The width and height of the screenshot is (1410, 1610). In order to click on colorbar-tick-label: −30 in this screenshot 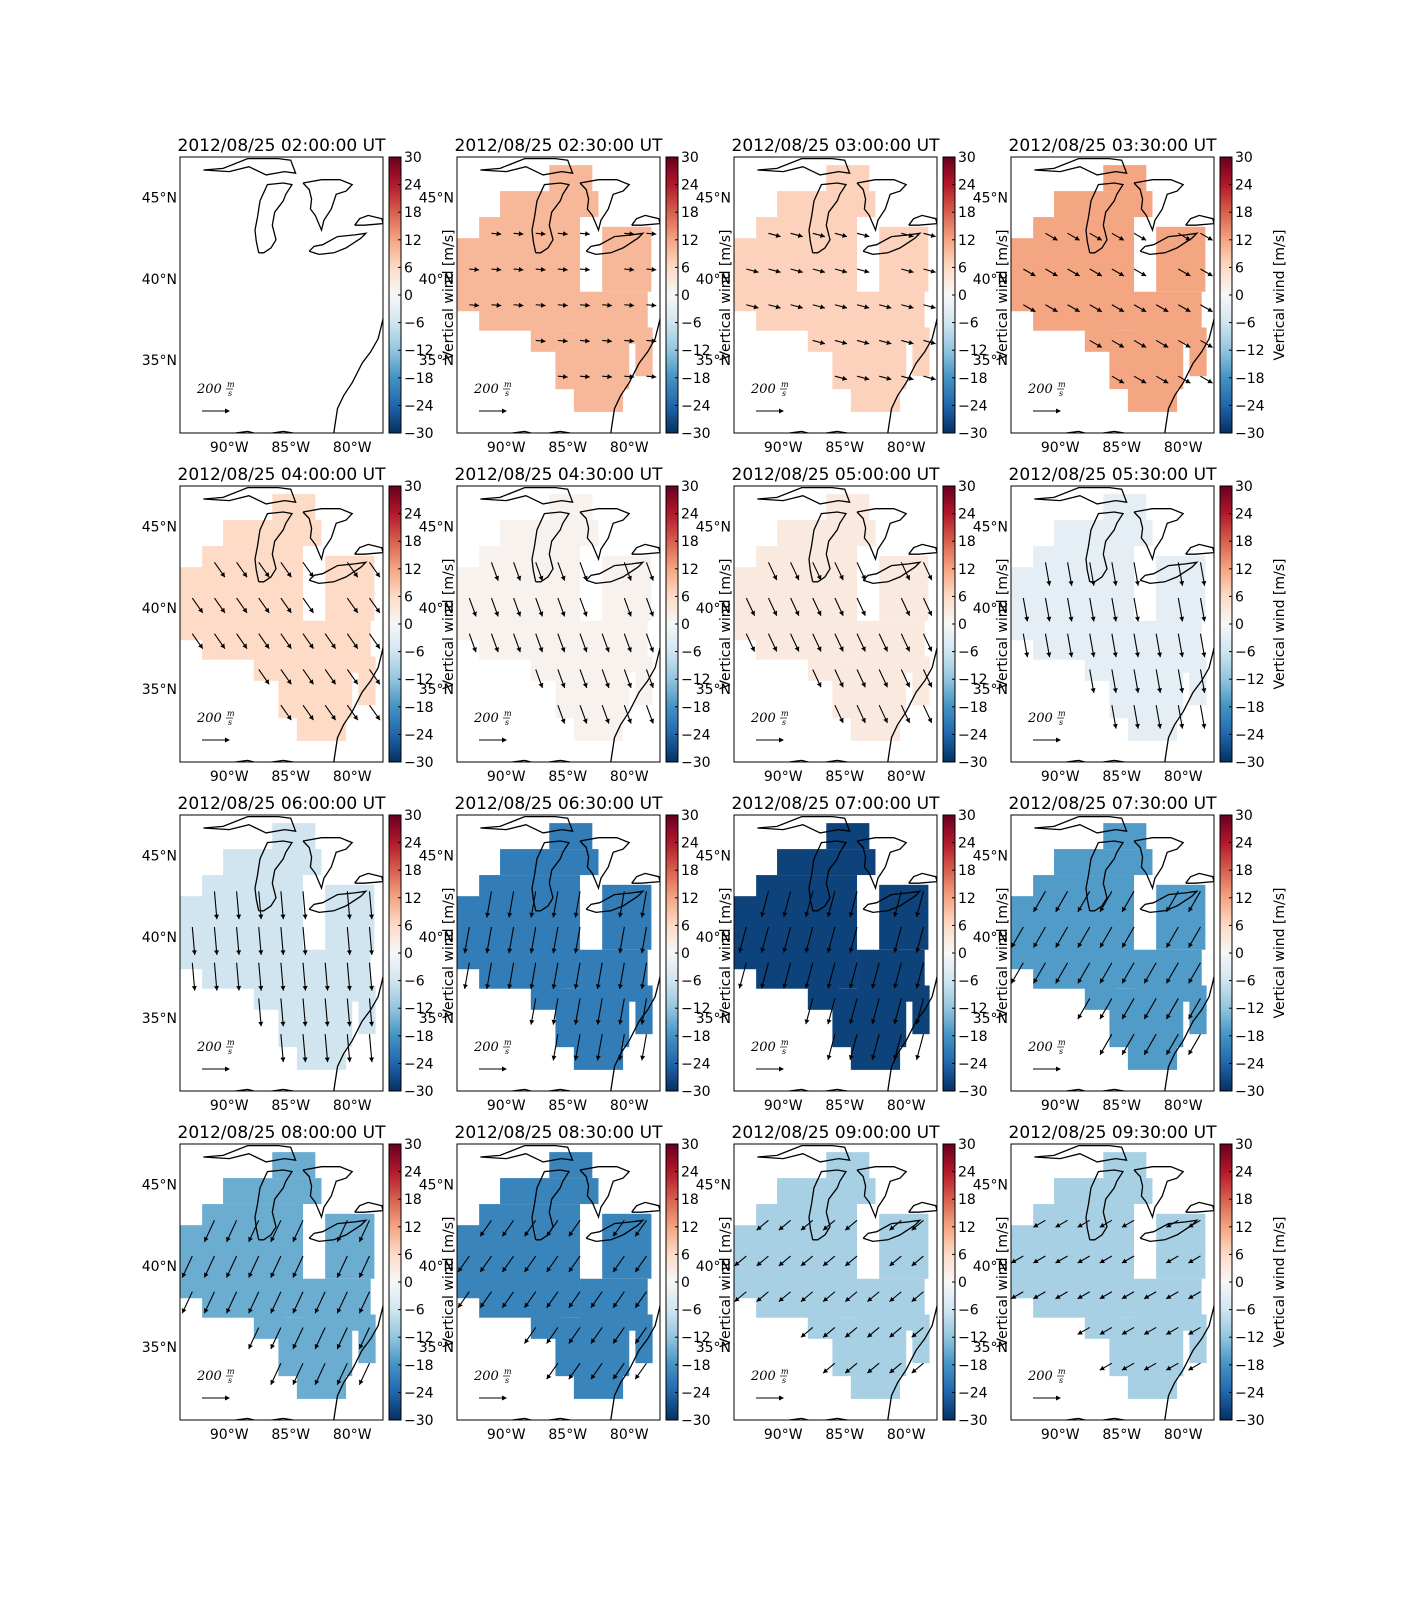, I will do `click(1250, 434)`.